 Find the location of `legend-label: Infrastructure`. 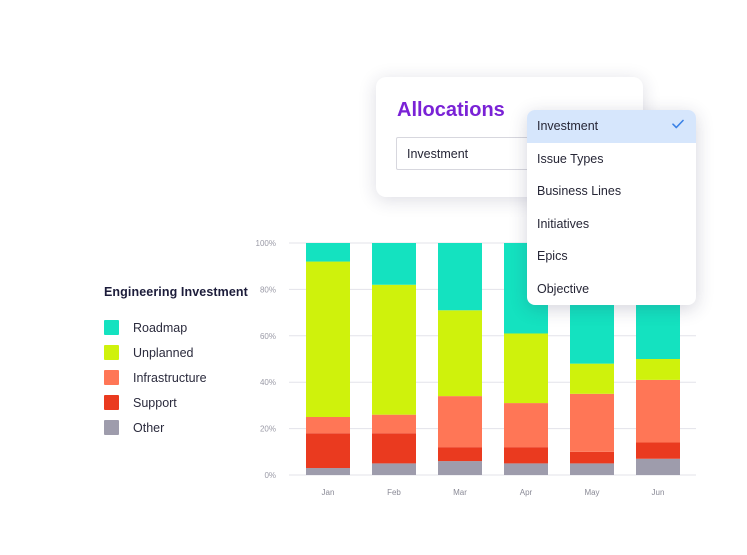

legend-label: Infrastructure is located at coordinates (170, 377).